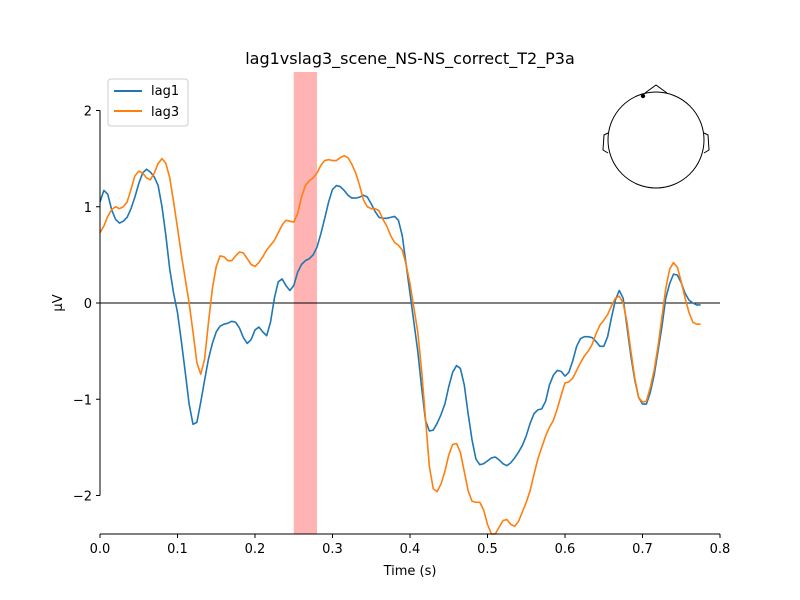 This screenshot has width=800, height=600. Describe the element at coordinates (88, 304) in the screenshot. I see `y-tick-label: 0` at that location.